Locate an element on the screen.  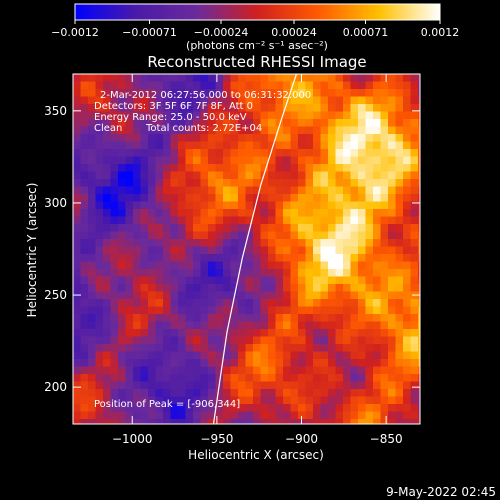
x-tick-label: −900 is located at coordinates (301, 439).